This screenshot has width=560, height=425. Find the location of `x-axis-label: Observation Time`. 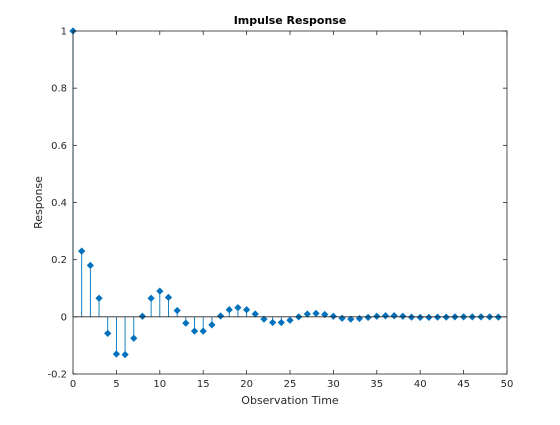

x-axis-label: Observation Time is located at coordinates (290, 400).